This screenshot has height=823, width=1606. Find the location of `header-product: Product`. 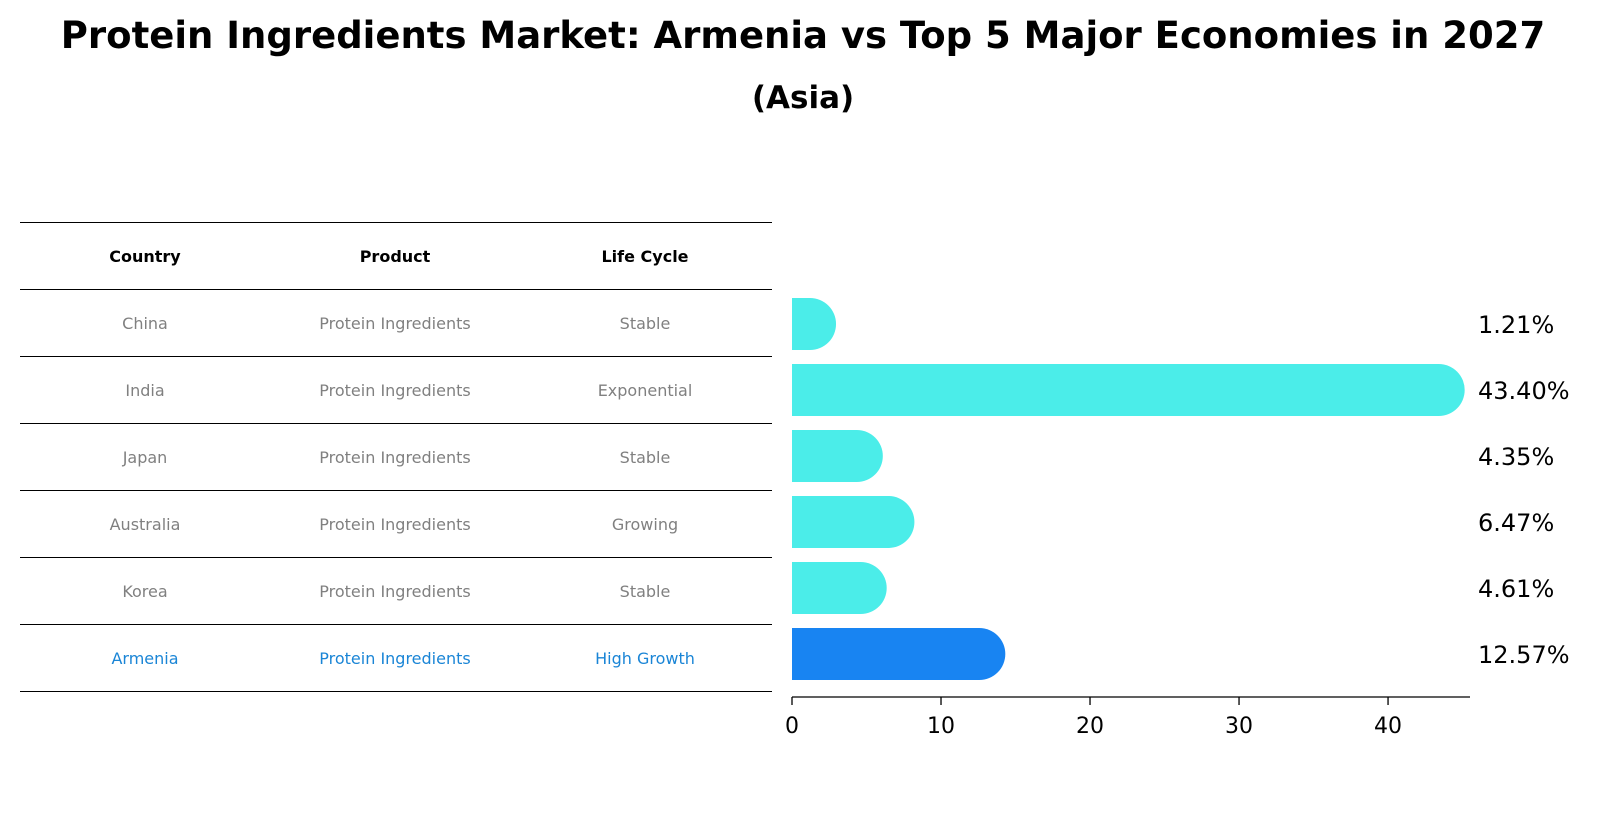

header-product: Product is located at coordinates (395, 256).